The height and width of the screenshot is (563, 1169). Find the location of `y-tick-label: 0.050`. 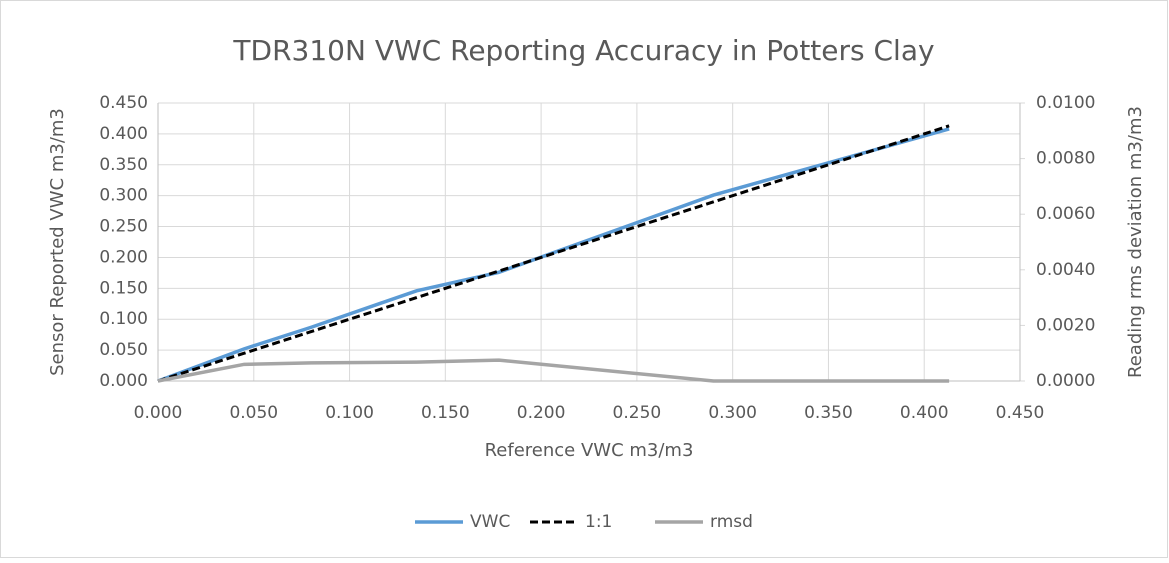

y-tick-label: 0.050 is located at coordinates (123, 350).